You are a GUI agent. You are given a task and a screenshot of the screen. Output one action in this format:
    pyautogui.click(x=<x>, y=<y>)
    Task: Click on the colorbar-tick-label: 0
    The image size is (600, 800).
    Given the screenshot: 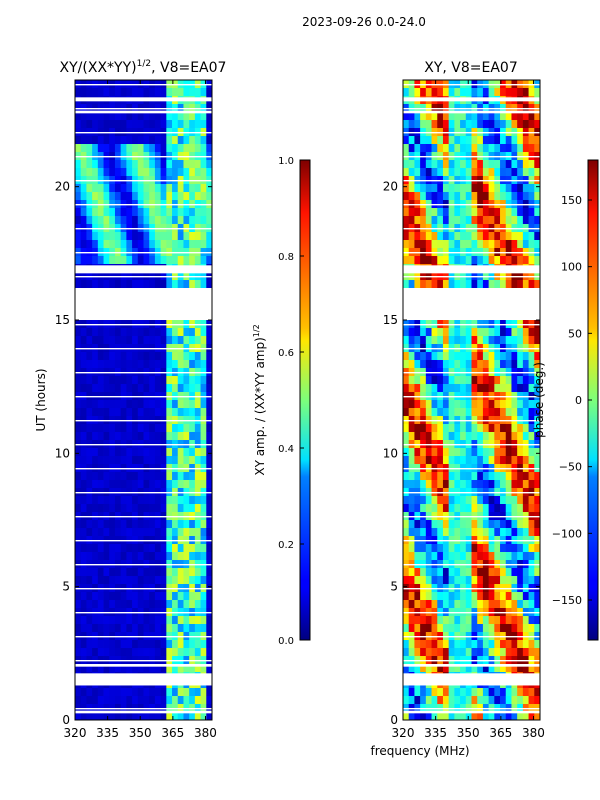 What is the action you would take?
    pyautogui.click(x=578, y=400)
    